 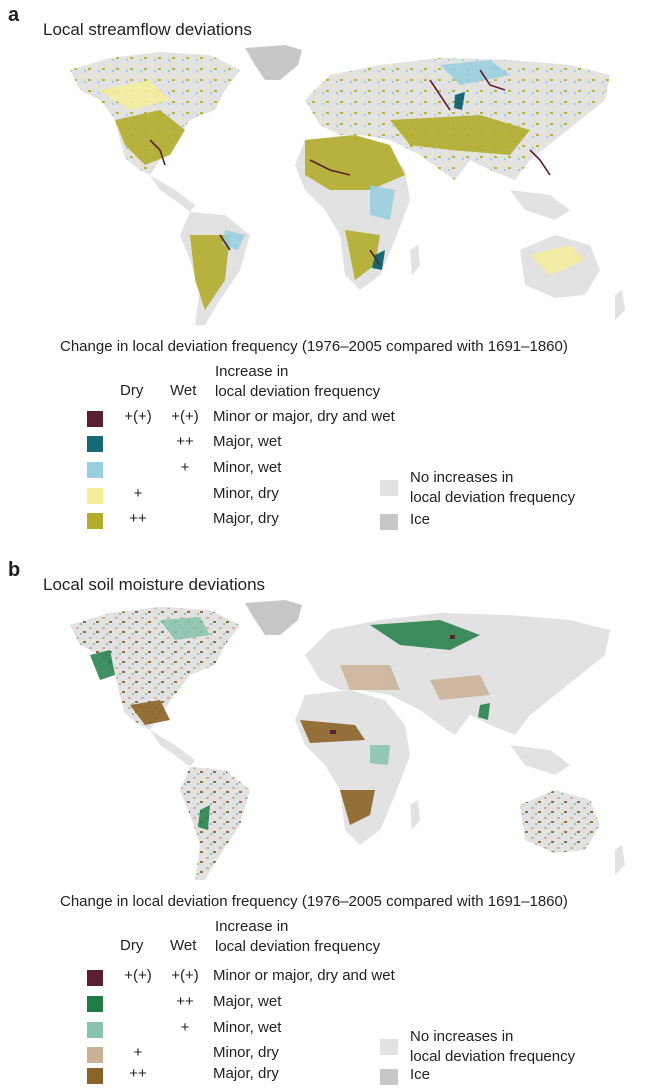 What do you see at coordinates (275, 691) in the screenshot?
I see `minor-wet-zones` at bounding box center [275, 691].